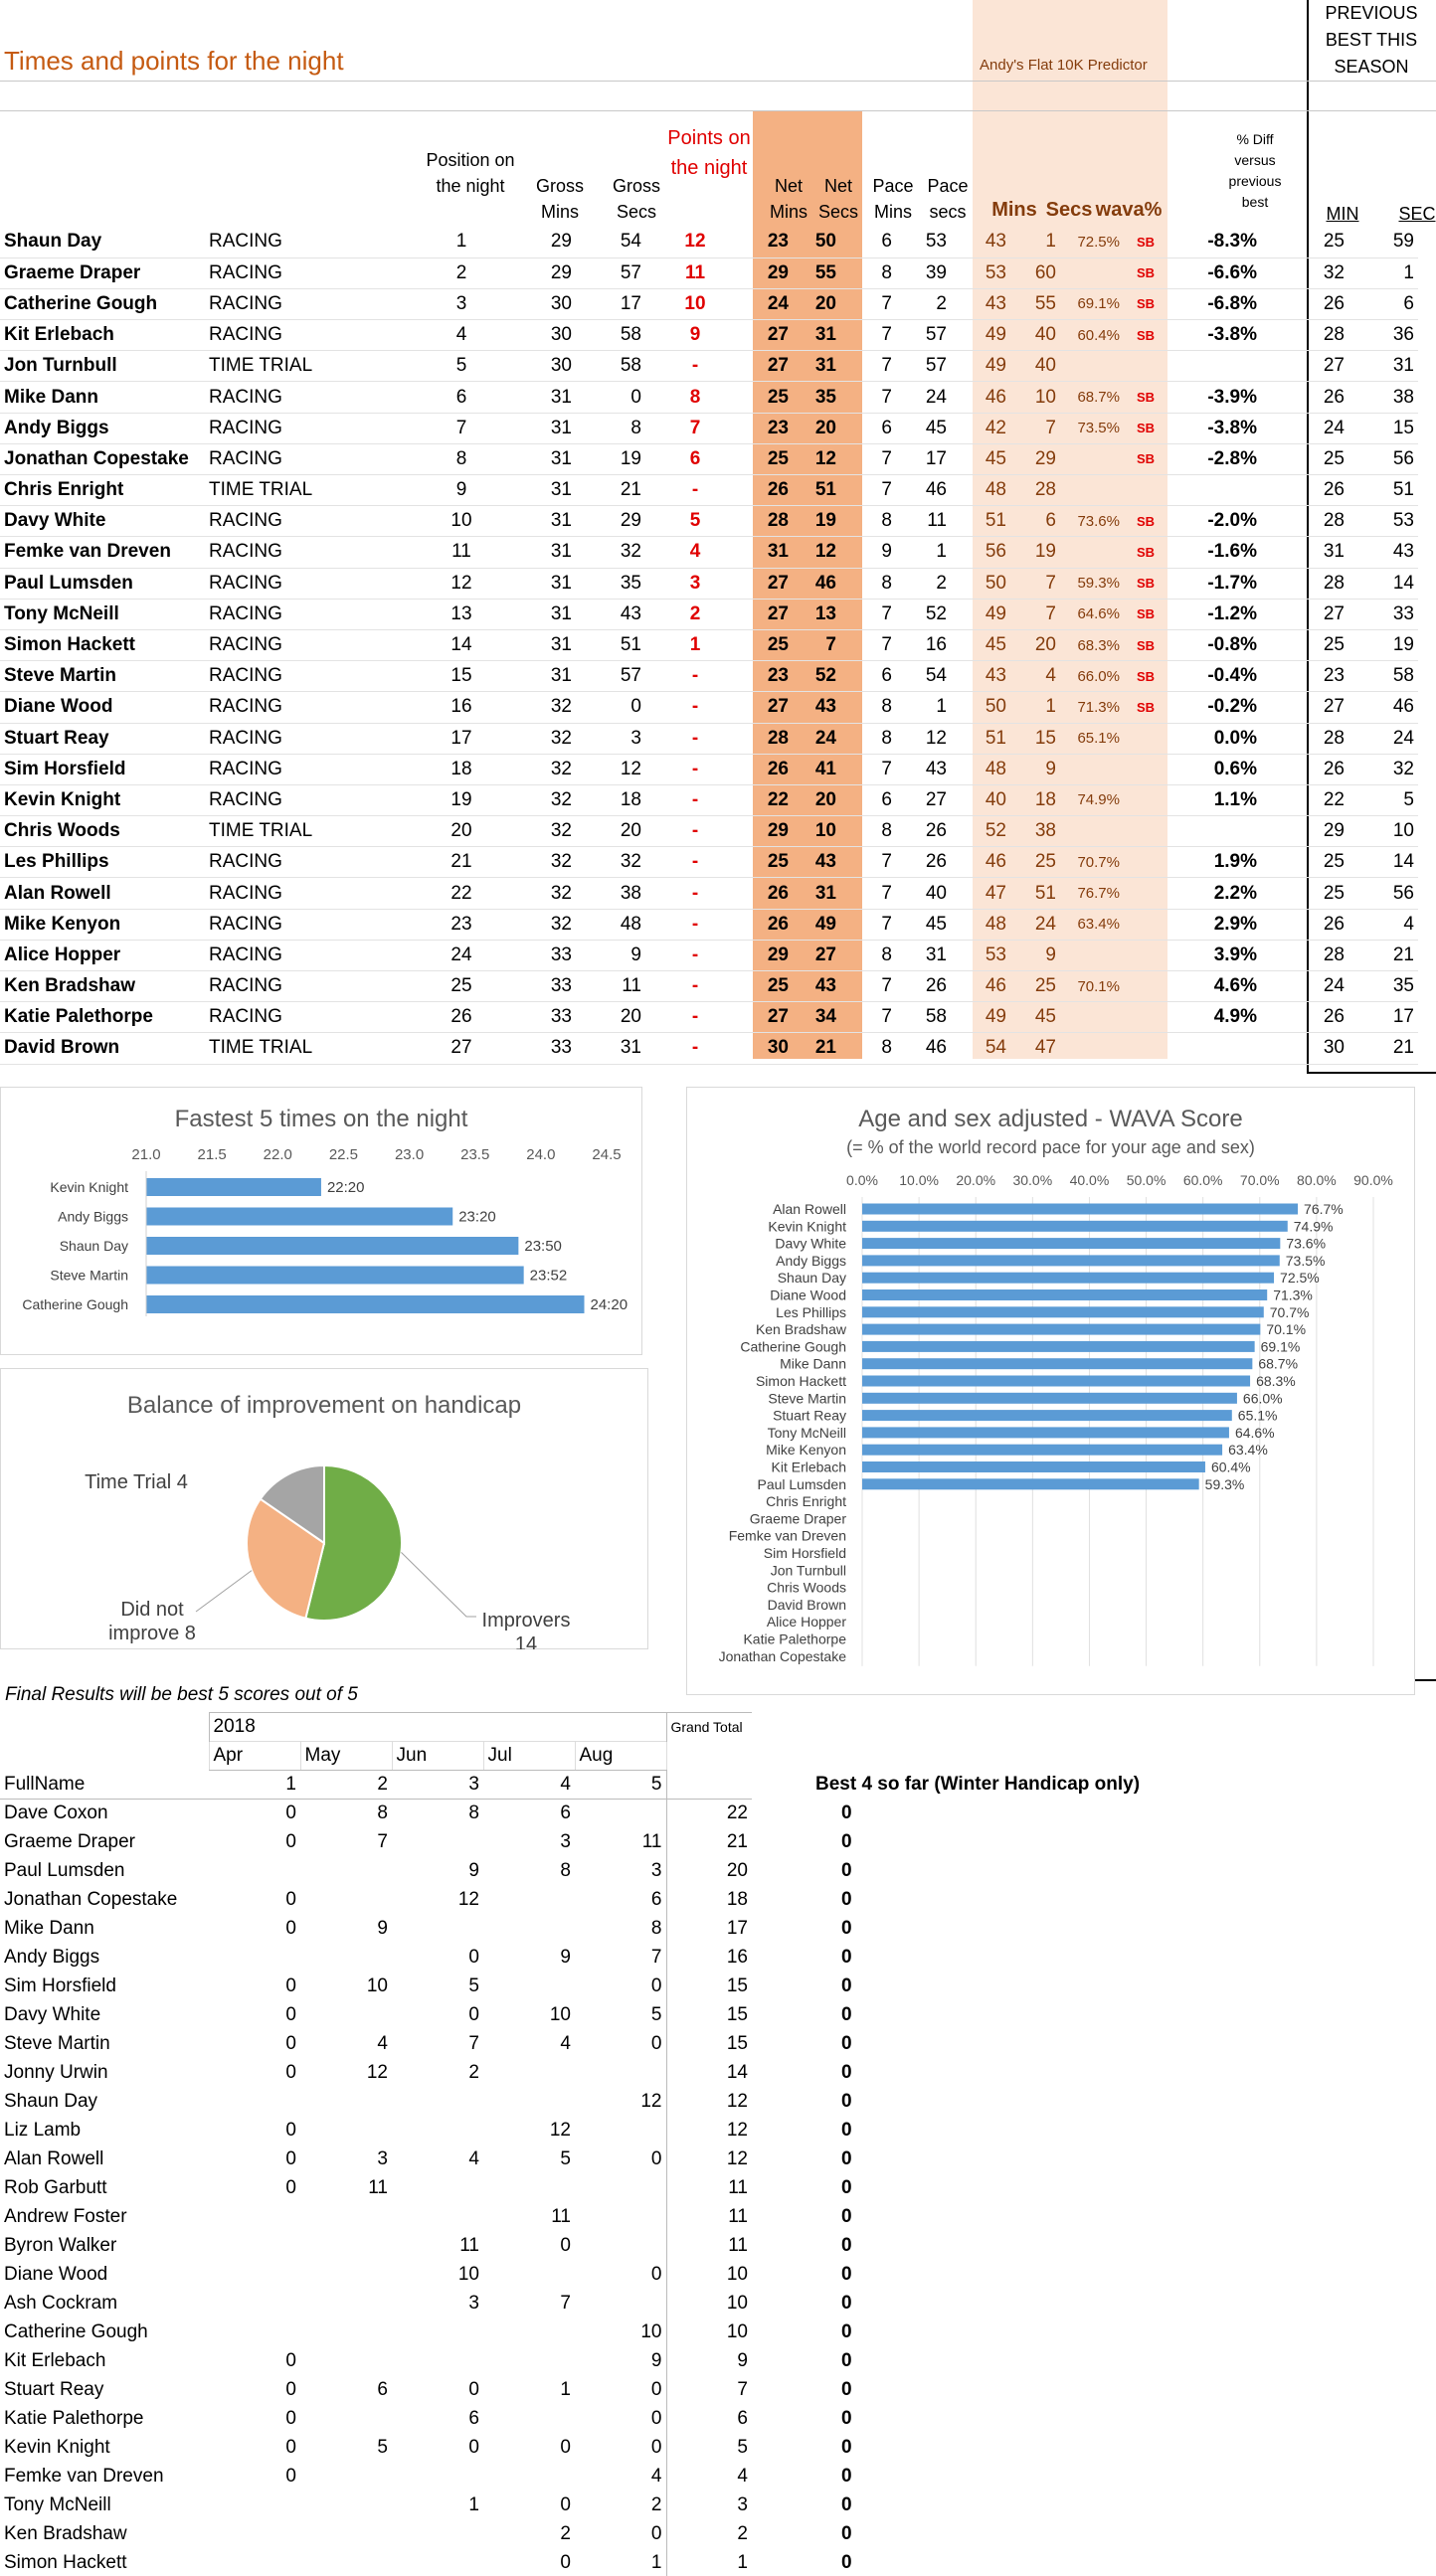  Describe the element at coordinates (1318, 645) in the screenshot. I see `best-mins: 25` at that location.